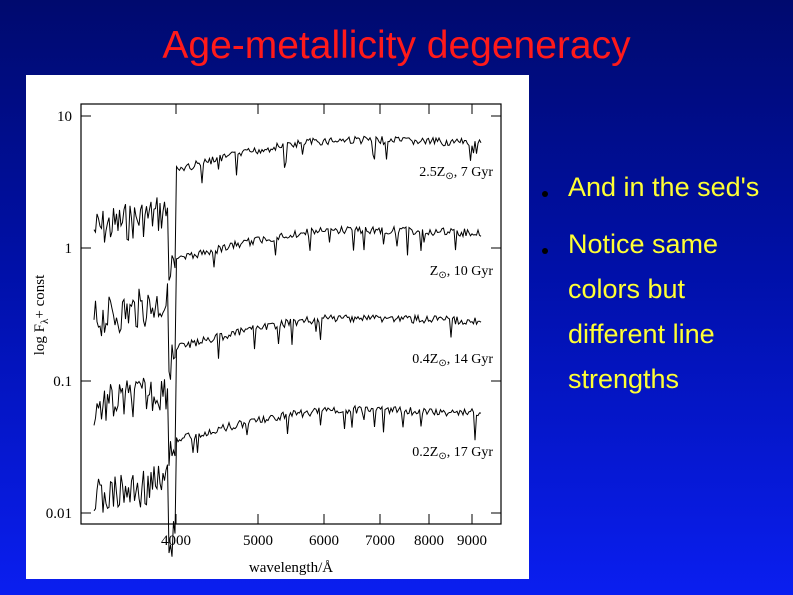 This screenshot has height=595, width=793. Describe the element at coordinates (59, 514) in the screenshot. I see `y-tick-label: 0.01` at that location.